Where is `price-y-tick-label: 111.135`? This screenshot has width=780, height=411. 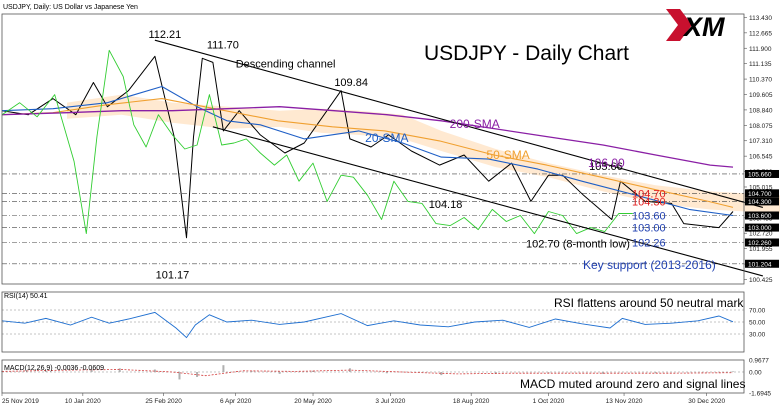 price-y-tick-label: 111.135 is located at coordinates (760, 64).